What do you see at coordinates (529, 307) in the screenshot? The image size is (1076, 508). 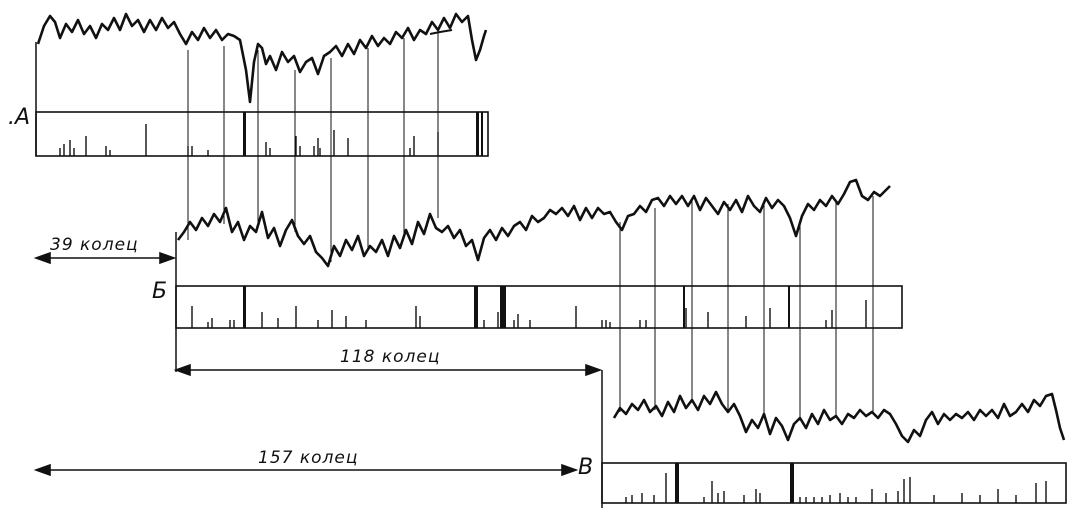 I see `segment-b-signature-ticks` at bounding box center [529, 307].